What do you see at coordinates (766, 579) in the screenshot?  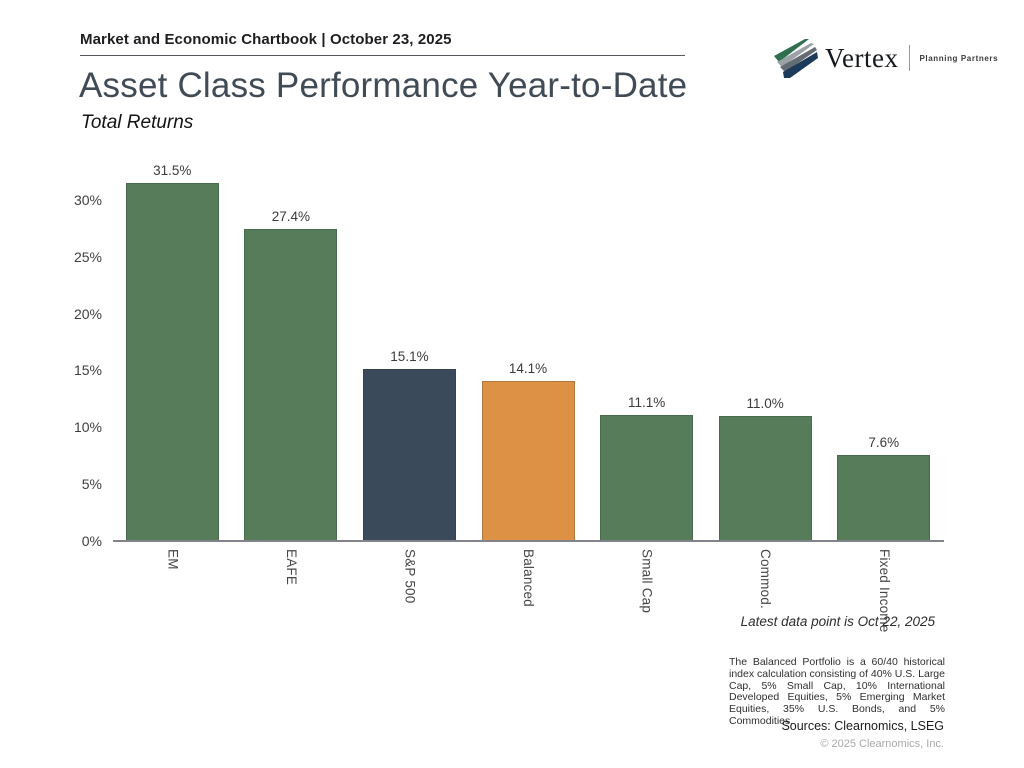 I see `x-tick-label: Commod.` at bounding box center [766, 579].